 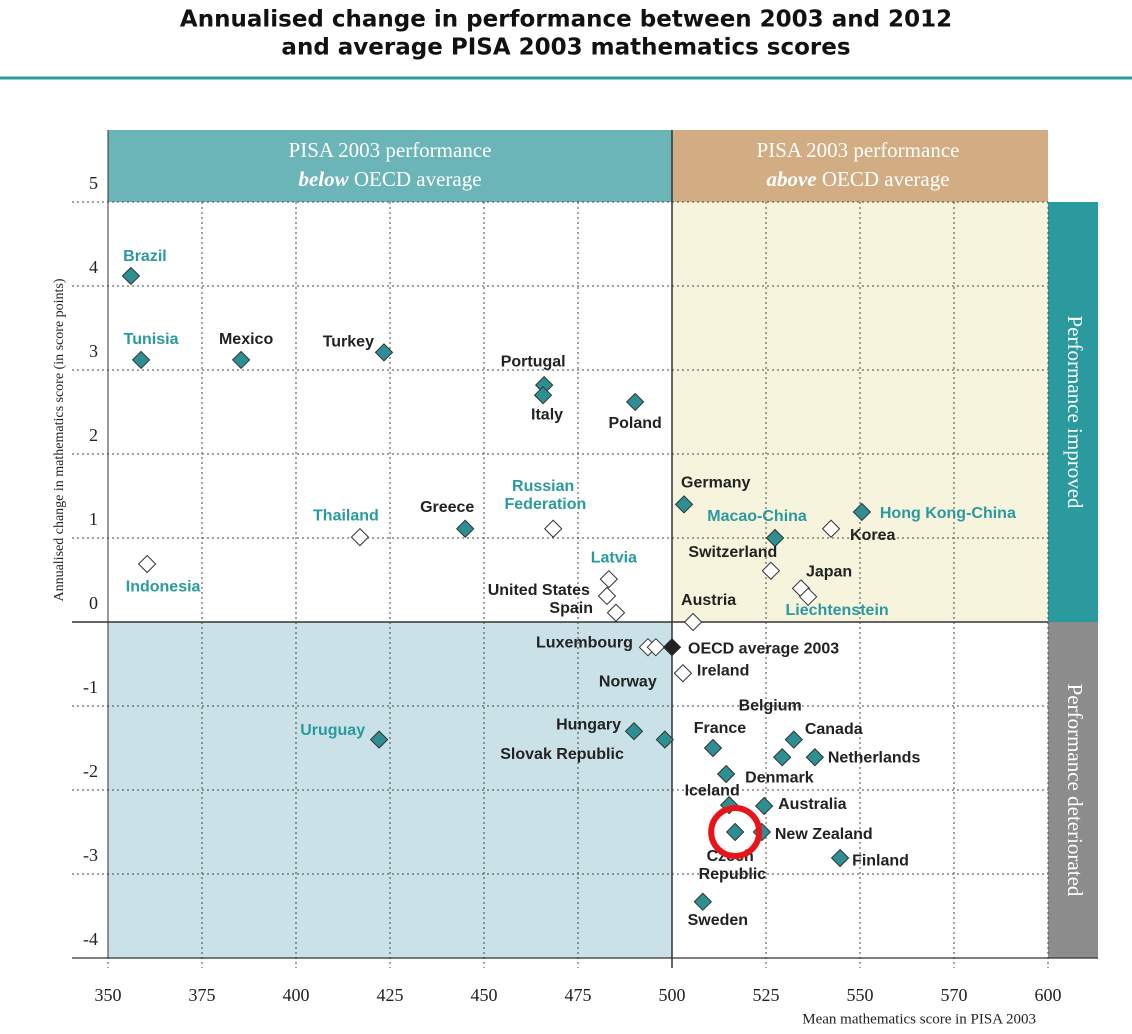 I want to click on point-label: Australia, so click(x=812, y=804).